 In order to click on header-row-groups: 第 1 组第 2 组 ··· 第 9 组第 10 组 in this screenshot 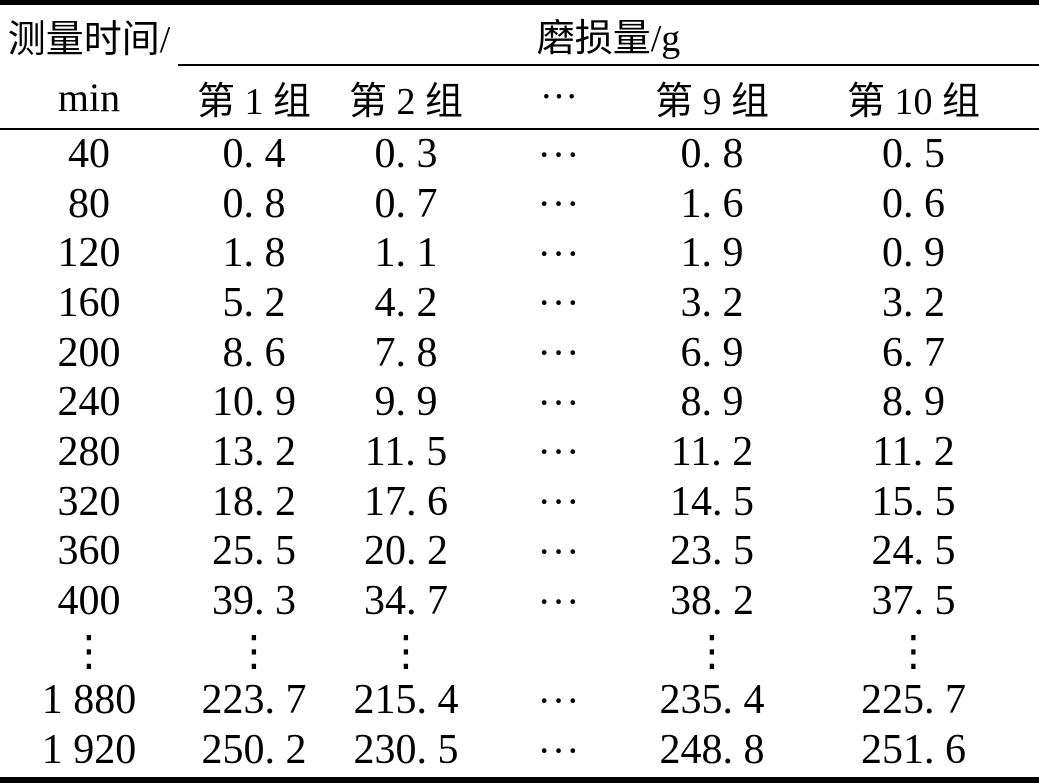, I will do `click(519, 97)`.